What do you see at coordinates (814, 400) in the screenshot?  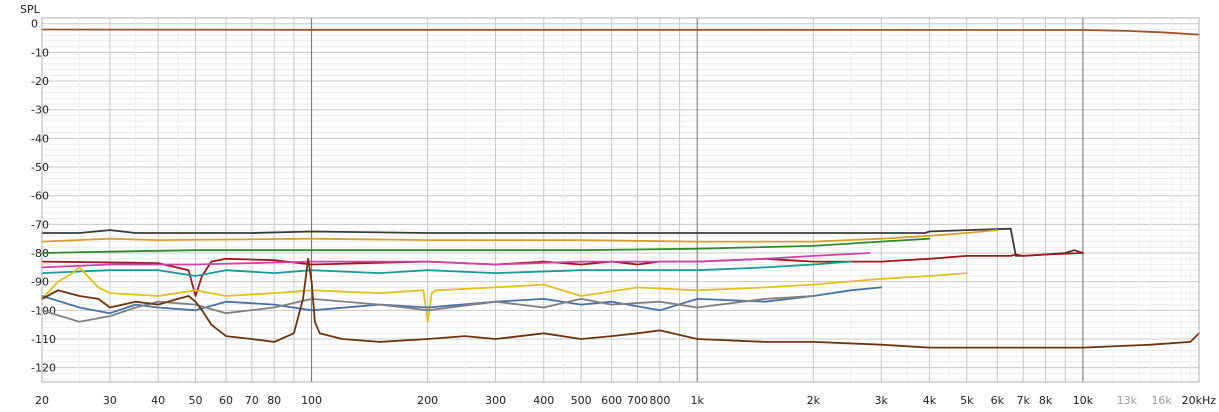 I see `x-tick-label: 2k` at bounding box center [814, 400].